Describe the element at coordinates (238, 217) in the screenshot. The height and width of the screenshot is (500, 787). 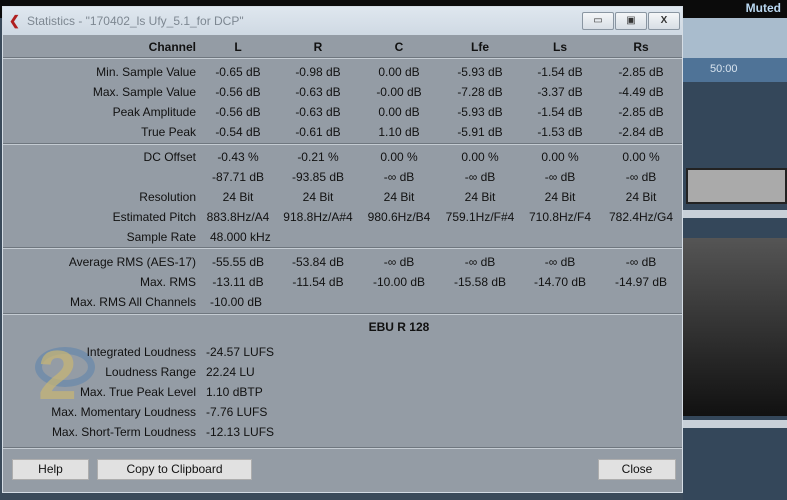
I see `stat-value: 883.8Hz/A4` at that location.